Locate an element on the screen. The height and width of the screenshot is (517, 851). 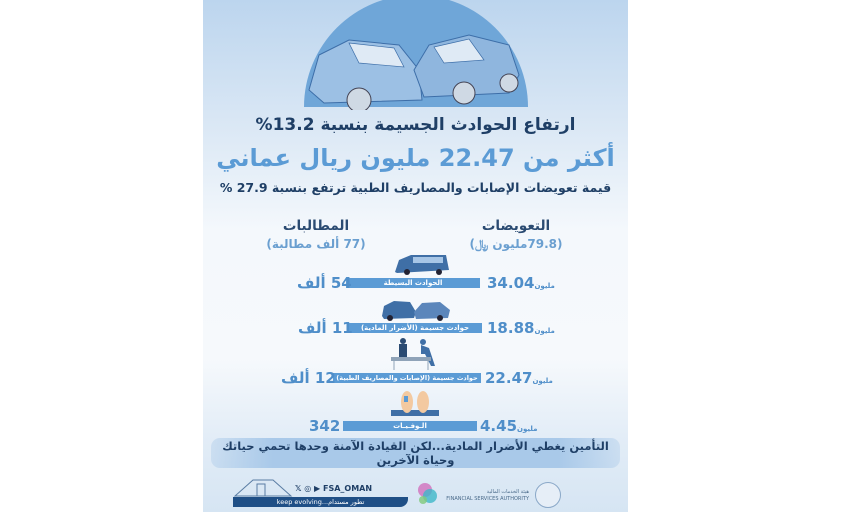
row-claims-minor: 54 ألف is located at coordinates (324, 283).